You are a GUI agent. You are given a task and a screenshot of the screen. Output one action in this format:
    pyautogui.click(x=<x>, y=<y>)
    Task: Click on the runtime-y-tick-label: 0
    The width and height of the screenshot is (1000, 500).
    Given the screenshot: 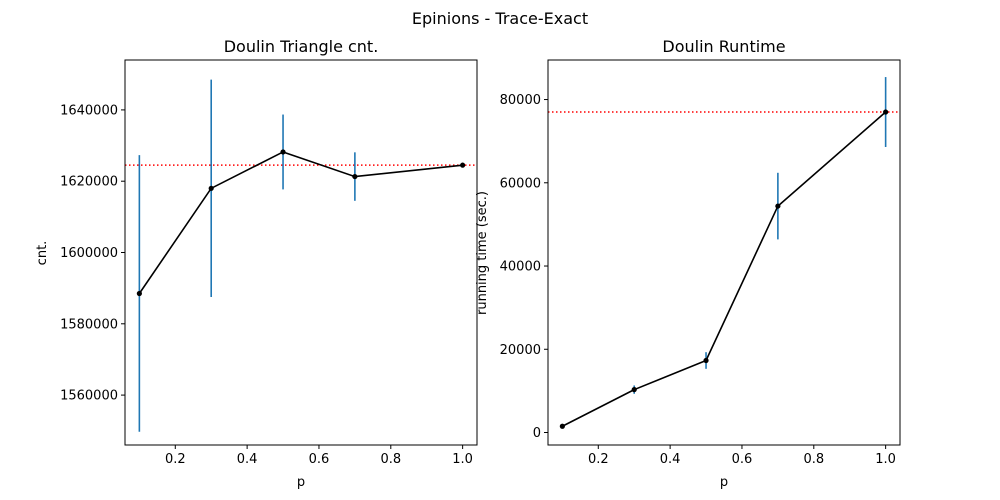 What is the action you would take?
    pyautogui.click(x=537, y=433)
    